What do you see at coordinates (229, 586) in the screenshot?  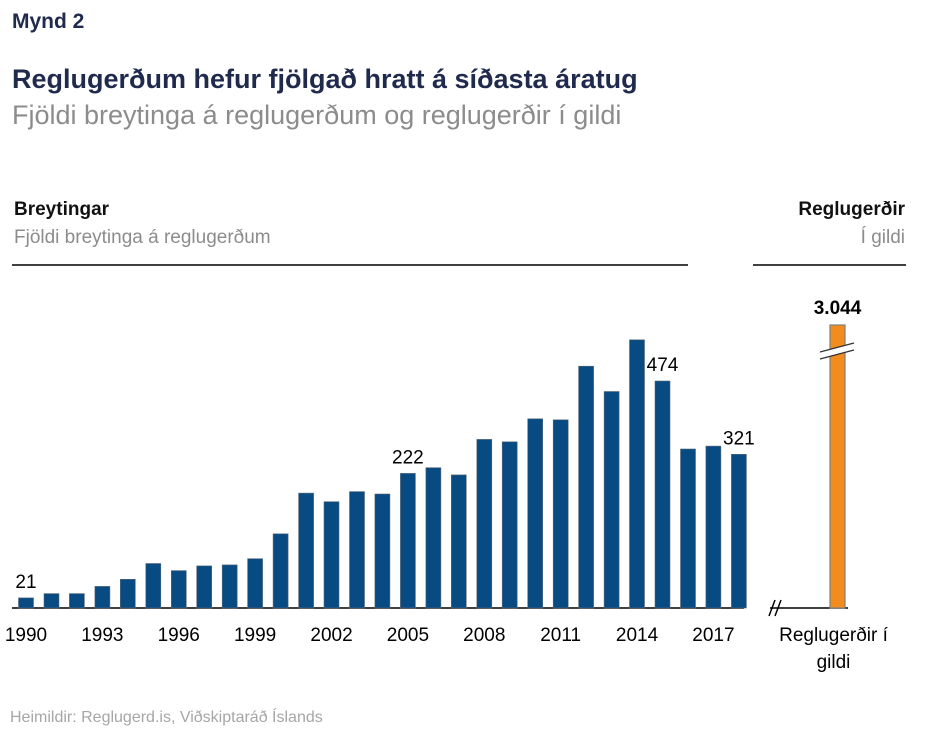 I see `bar-1998` at bounding box center [229, 586].